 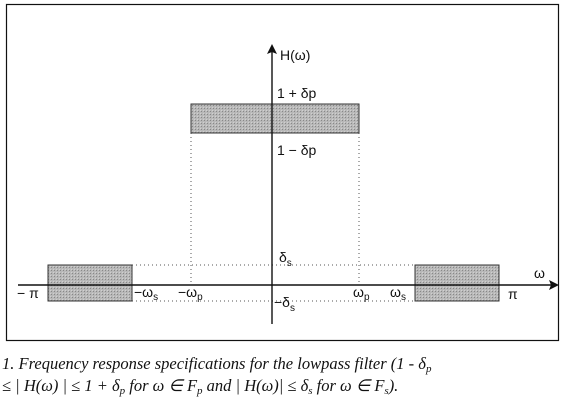 What do you see at coordinates (28, 293) in the screenshot?
I see `neg-pi-label: − π` at bounding box center [28, 293].